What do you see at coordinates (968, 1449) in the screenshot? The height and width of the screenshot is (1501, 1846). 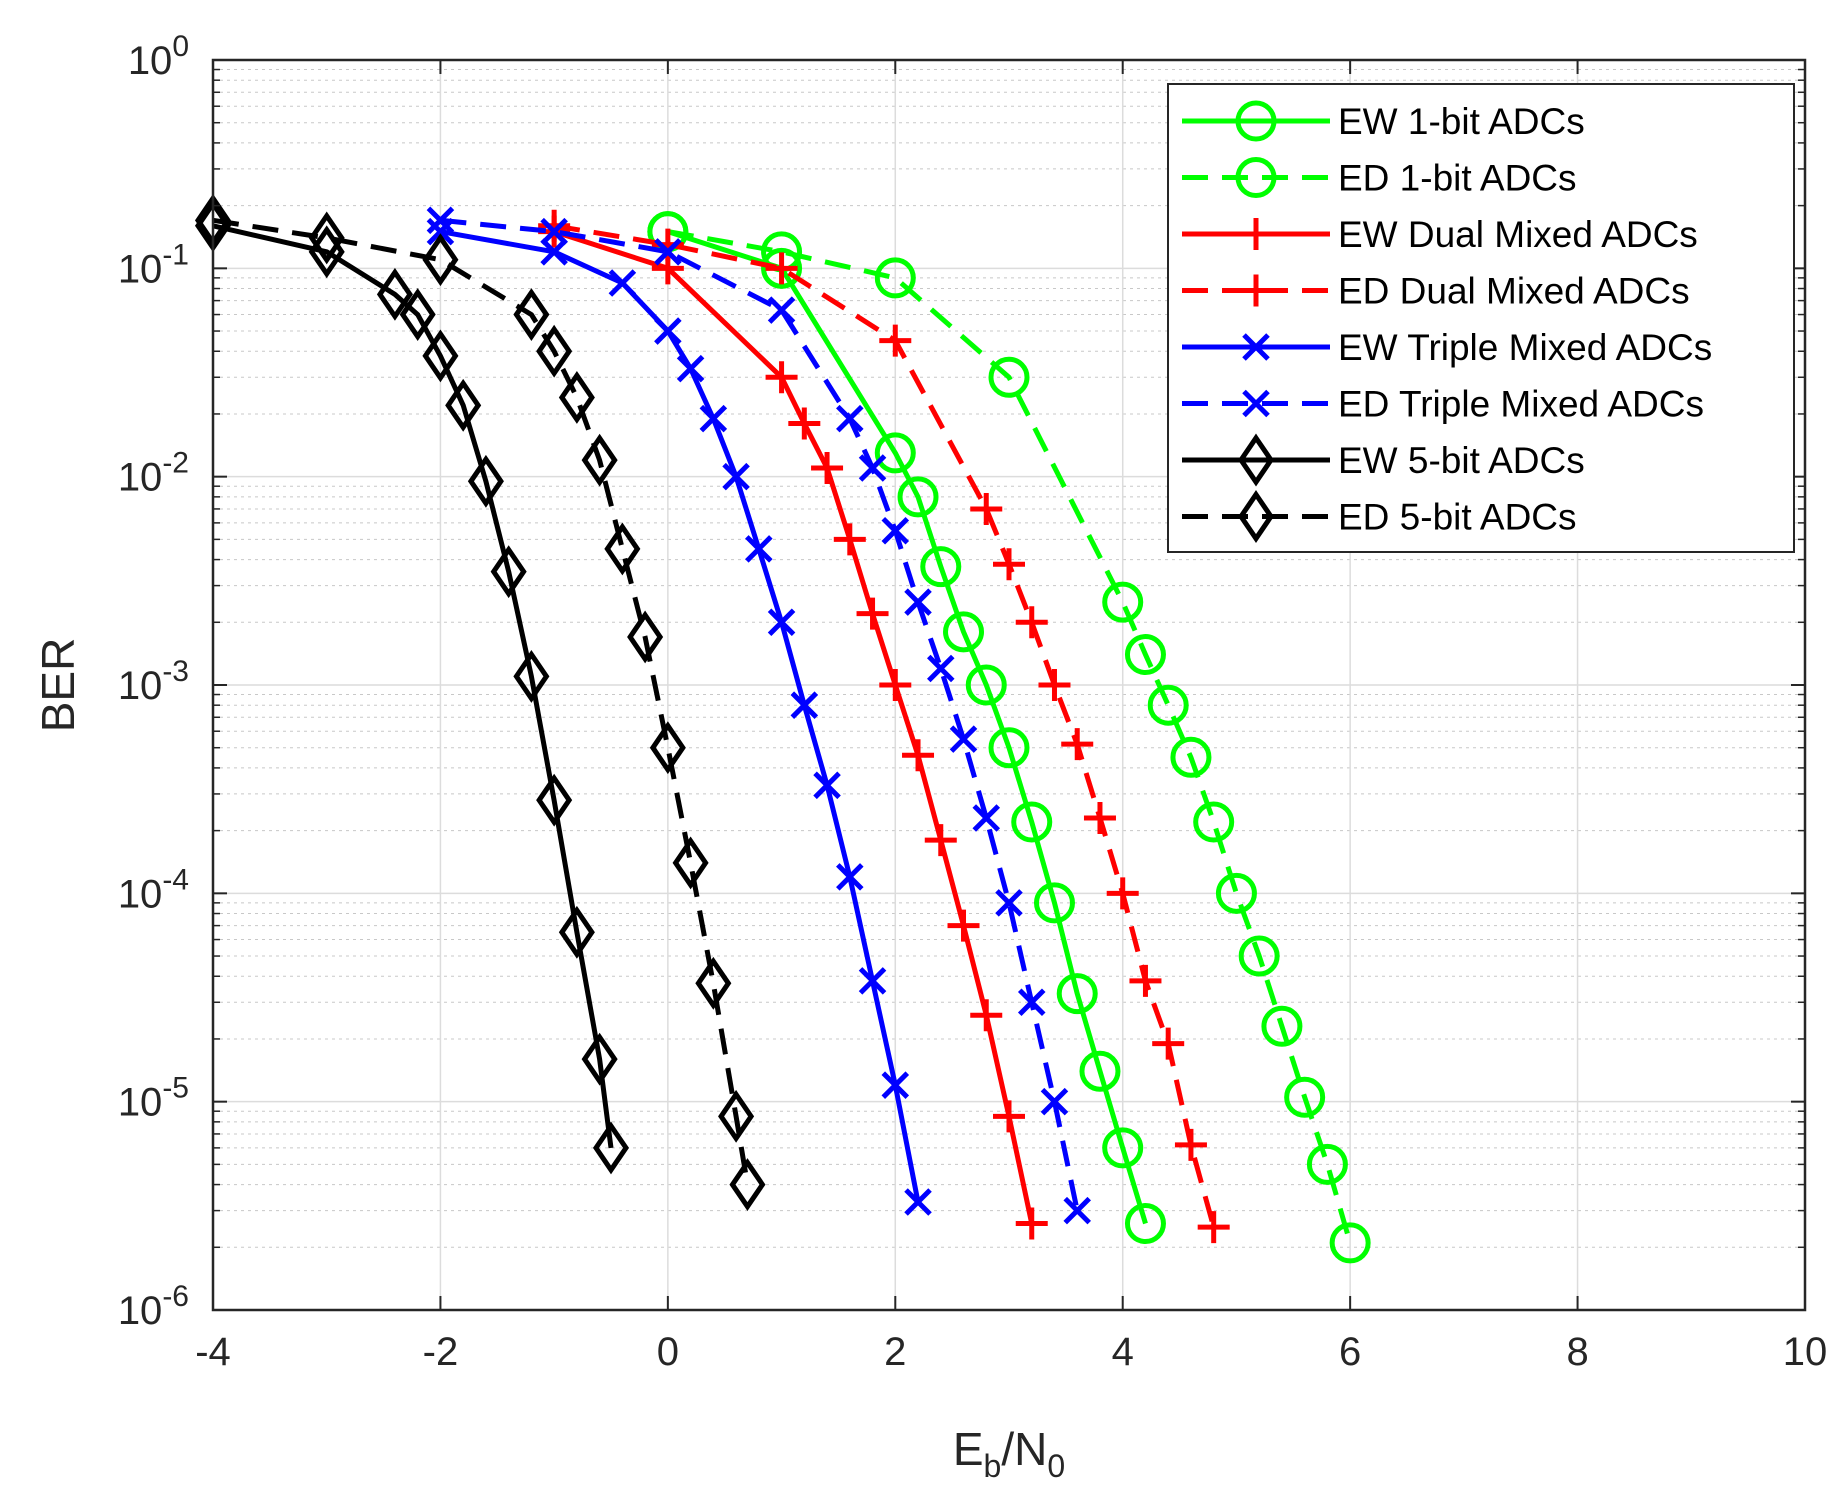 I see `x-axis-title-main: E` at bounding box center [968, 1449].